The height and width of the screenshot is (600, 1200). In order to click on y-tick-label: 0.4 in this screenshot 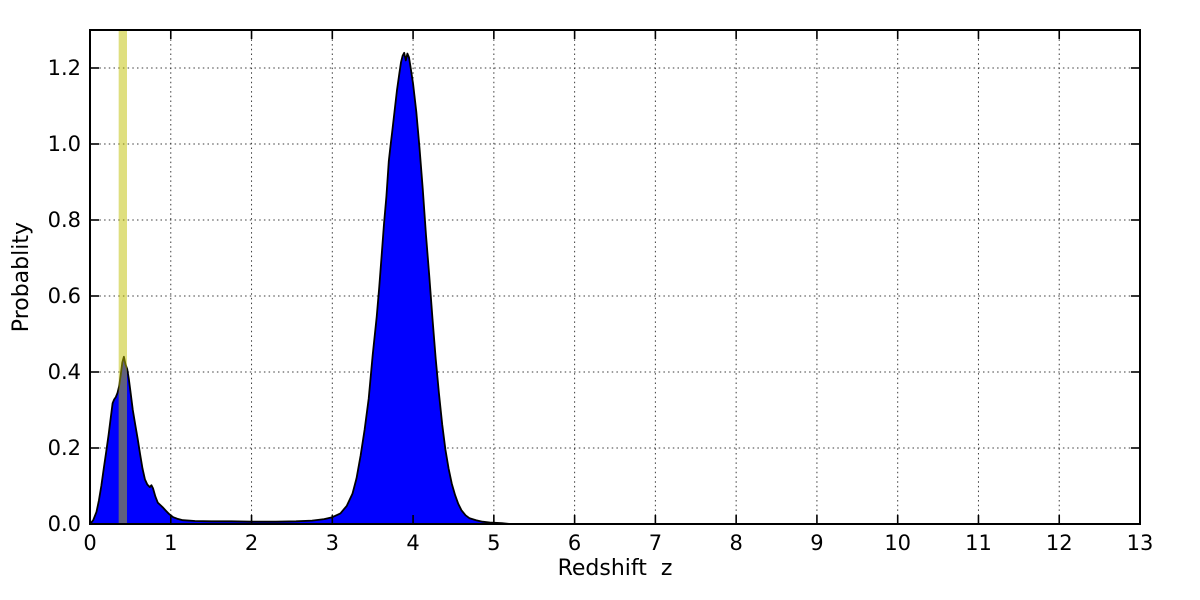, I will do `click(64, 372)`.